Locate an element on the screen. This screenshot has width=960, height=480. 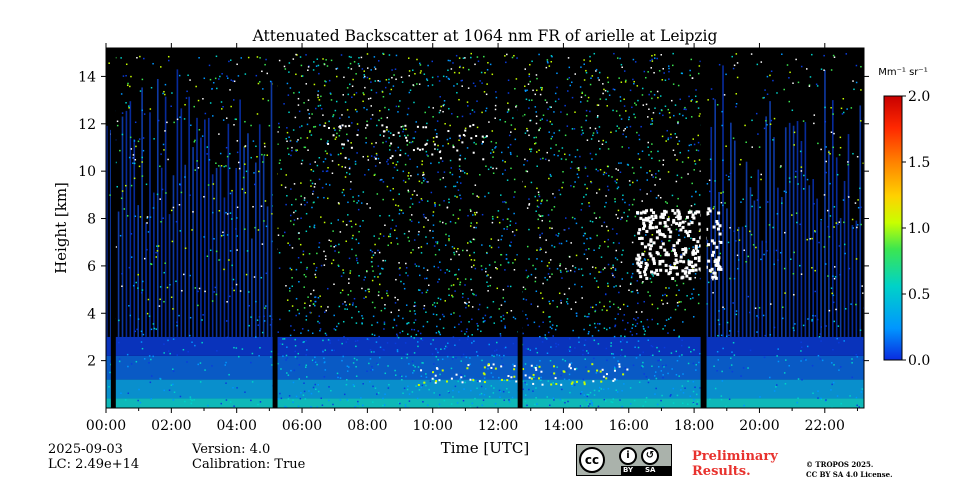
x-tick-label: 20:00 is located at coordinates (759, 426).